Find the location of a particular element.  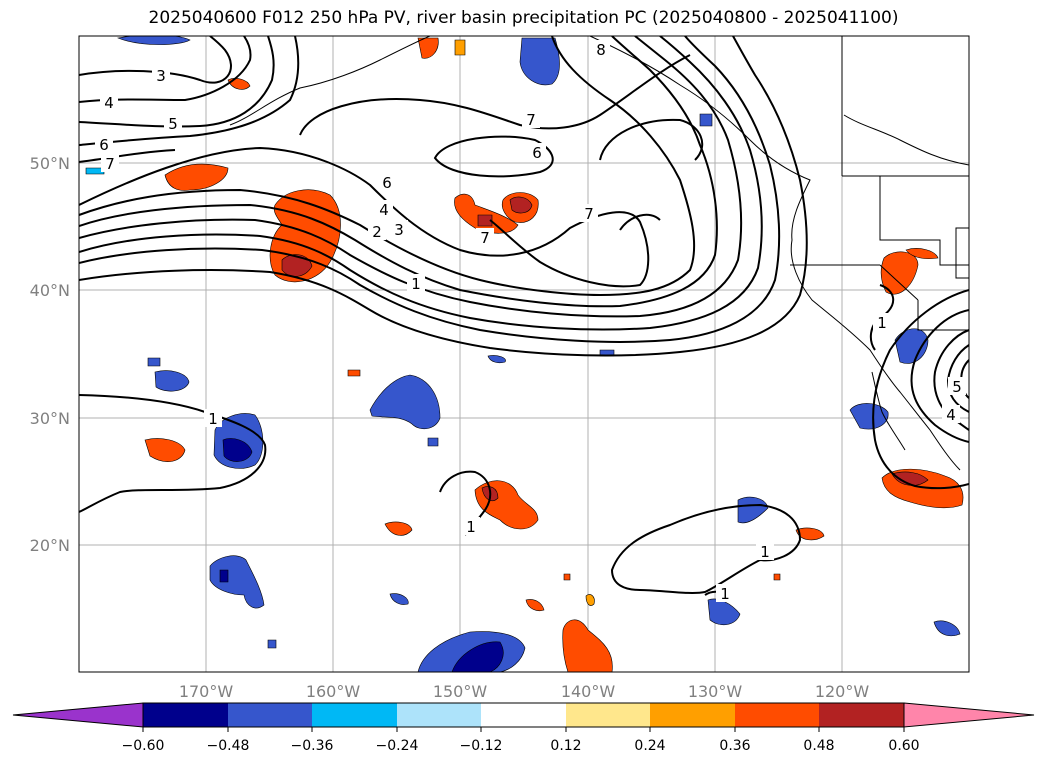

lon-tick-label: 170°W is located at coordinates (206, 691).